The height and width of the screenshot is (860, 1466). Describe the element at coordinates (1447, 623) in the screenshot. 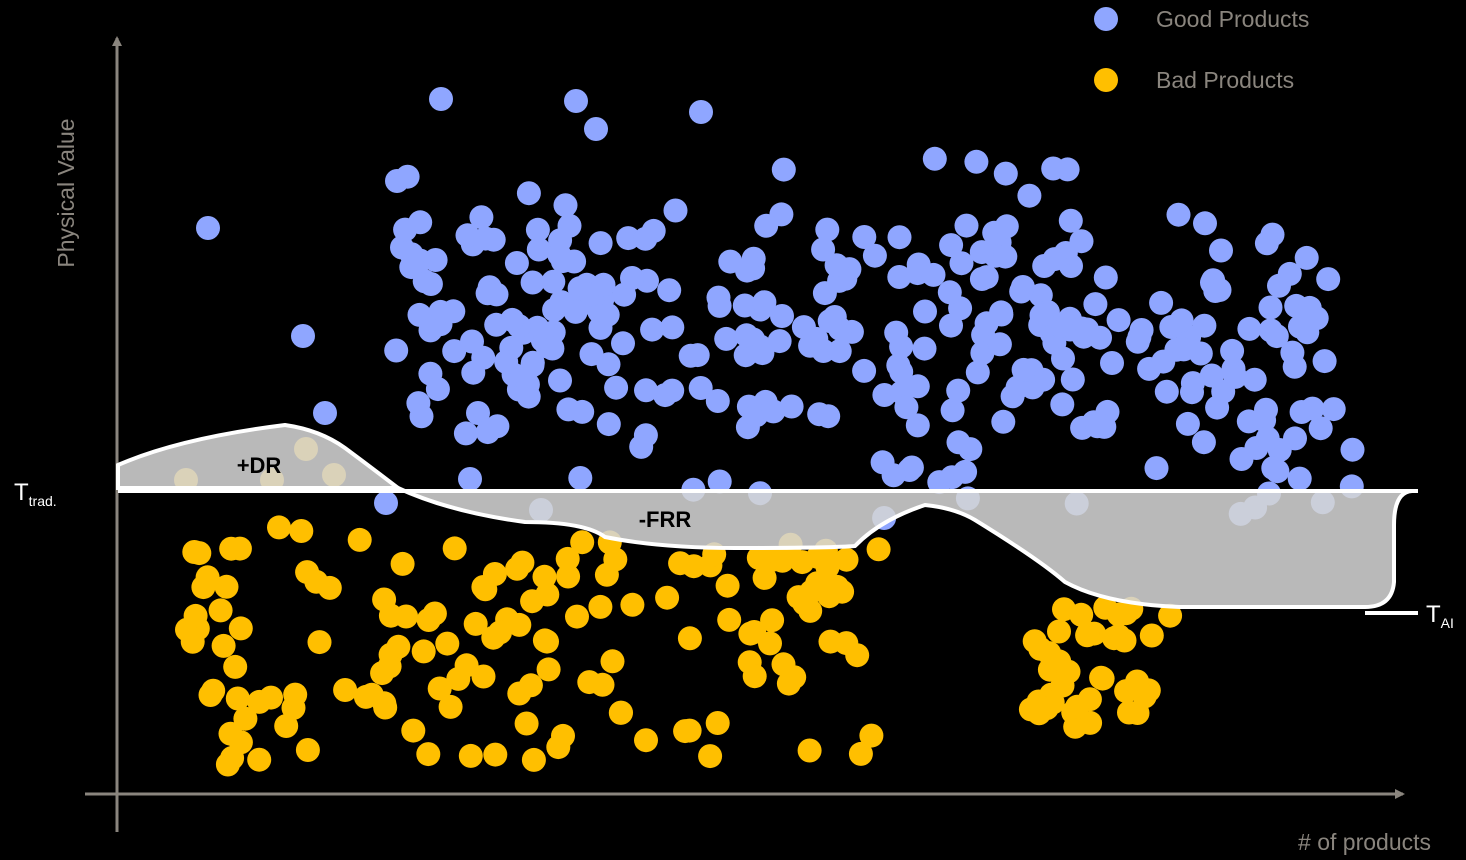

I see `ai-threshold-sub: AI` at that location.